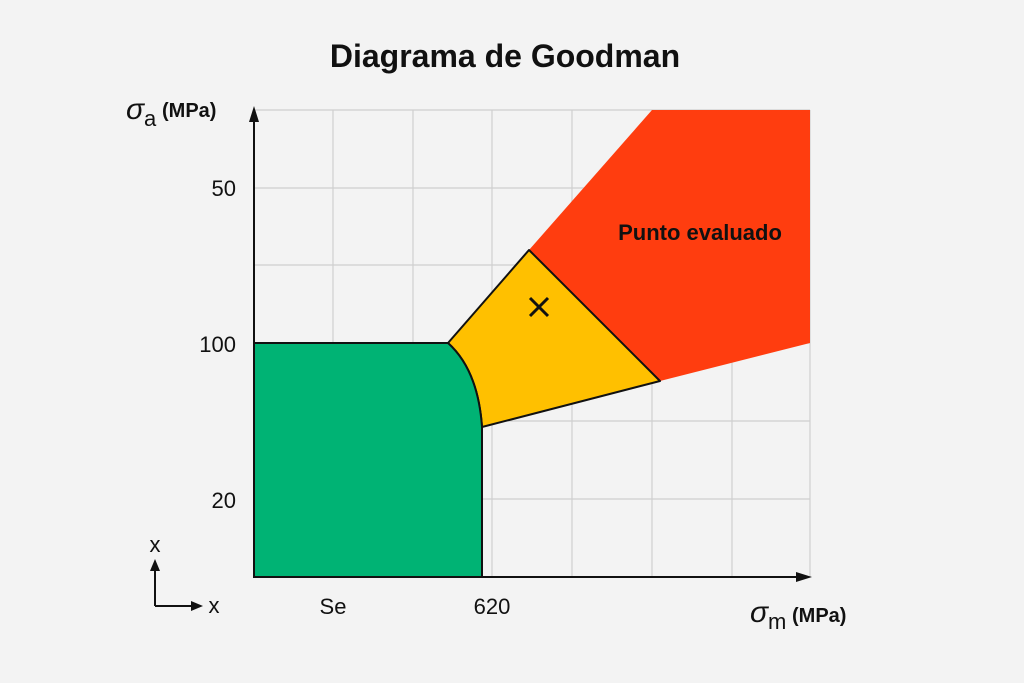  Describe the element at coordinates (760, 612) in the screenshot. I see `x-axis-symbol: σ` at that location.